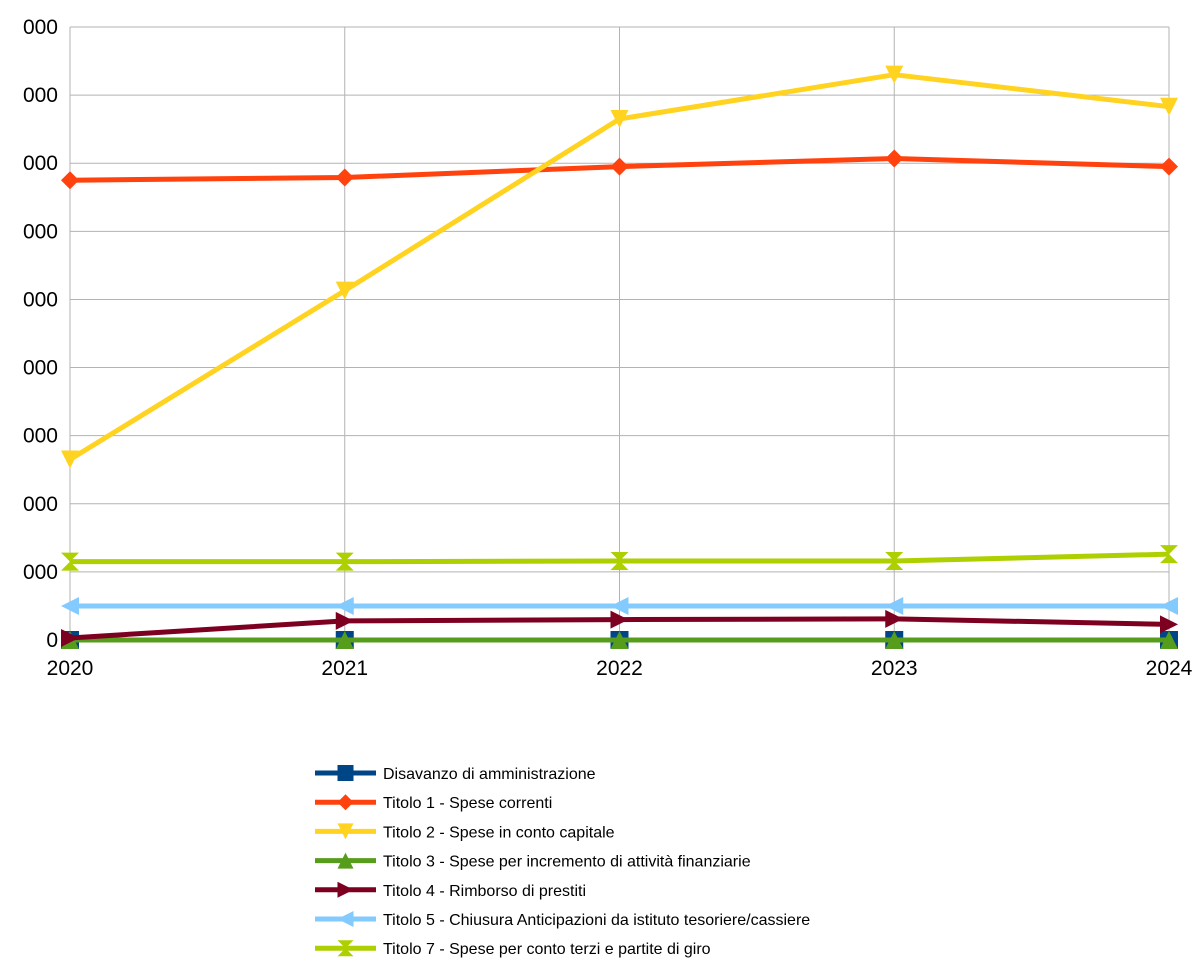 The image size is (1195, 961). I want to click on x-tick-label: 2022, so click(619, 668).